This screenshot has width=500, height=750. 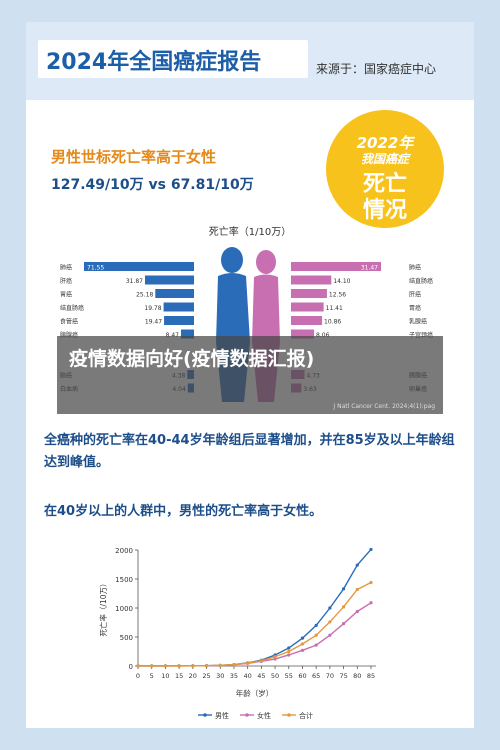 What do you see at coordinates (255, 693) in the screenshot?
I see `x-axis-label: 年龄（岁）` at bounding box center [255, 693].